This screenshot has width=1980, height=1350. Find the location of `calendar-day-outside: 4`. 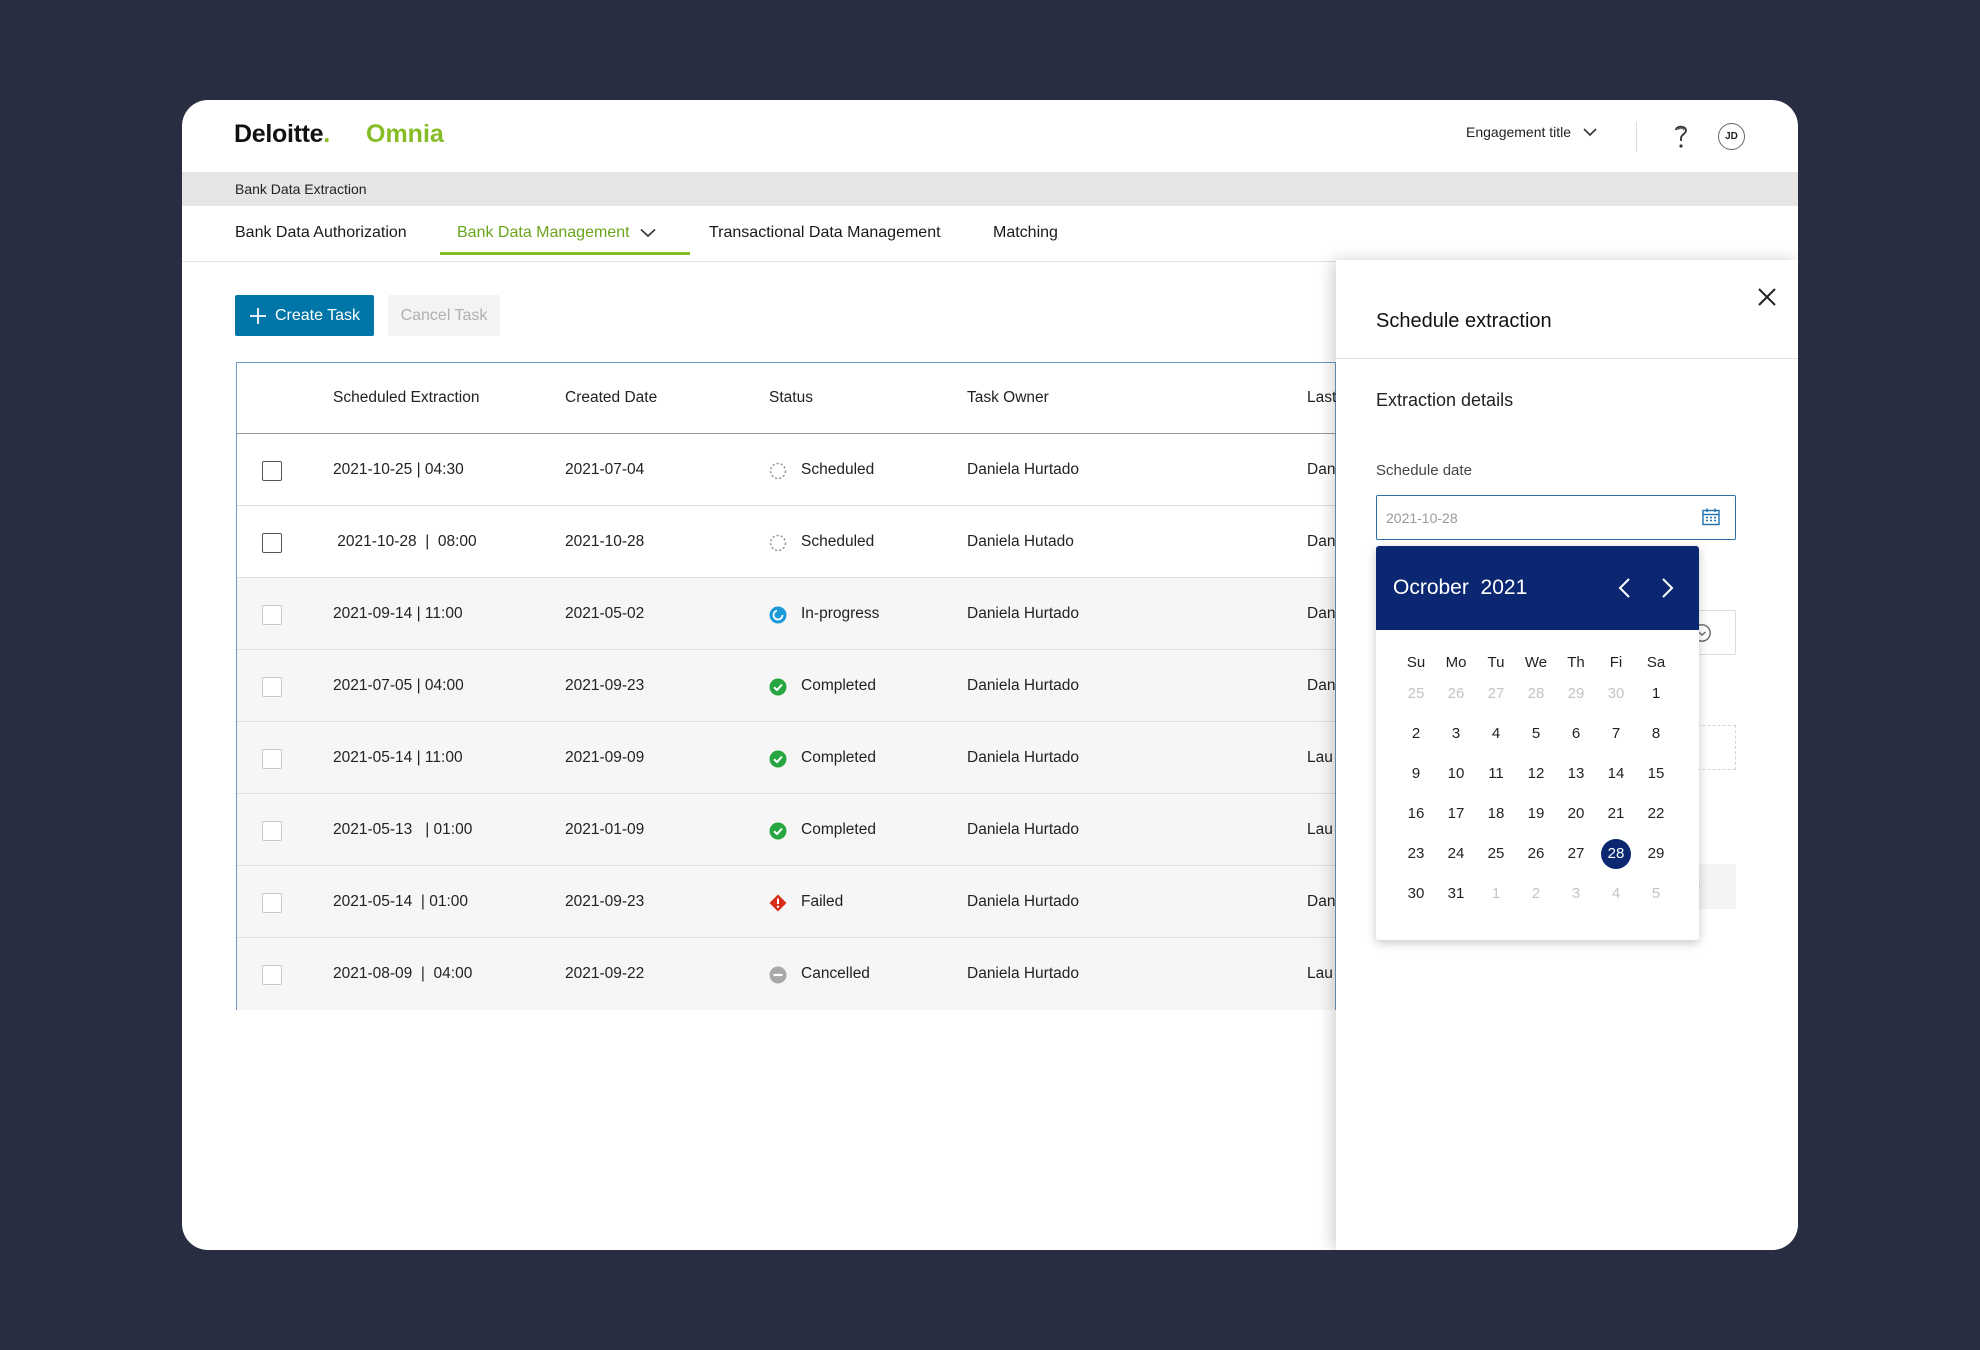

calendar-day-outside: 4 is located at coordinates (1616, 893).